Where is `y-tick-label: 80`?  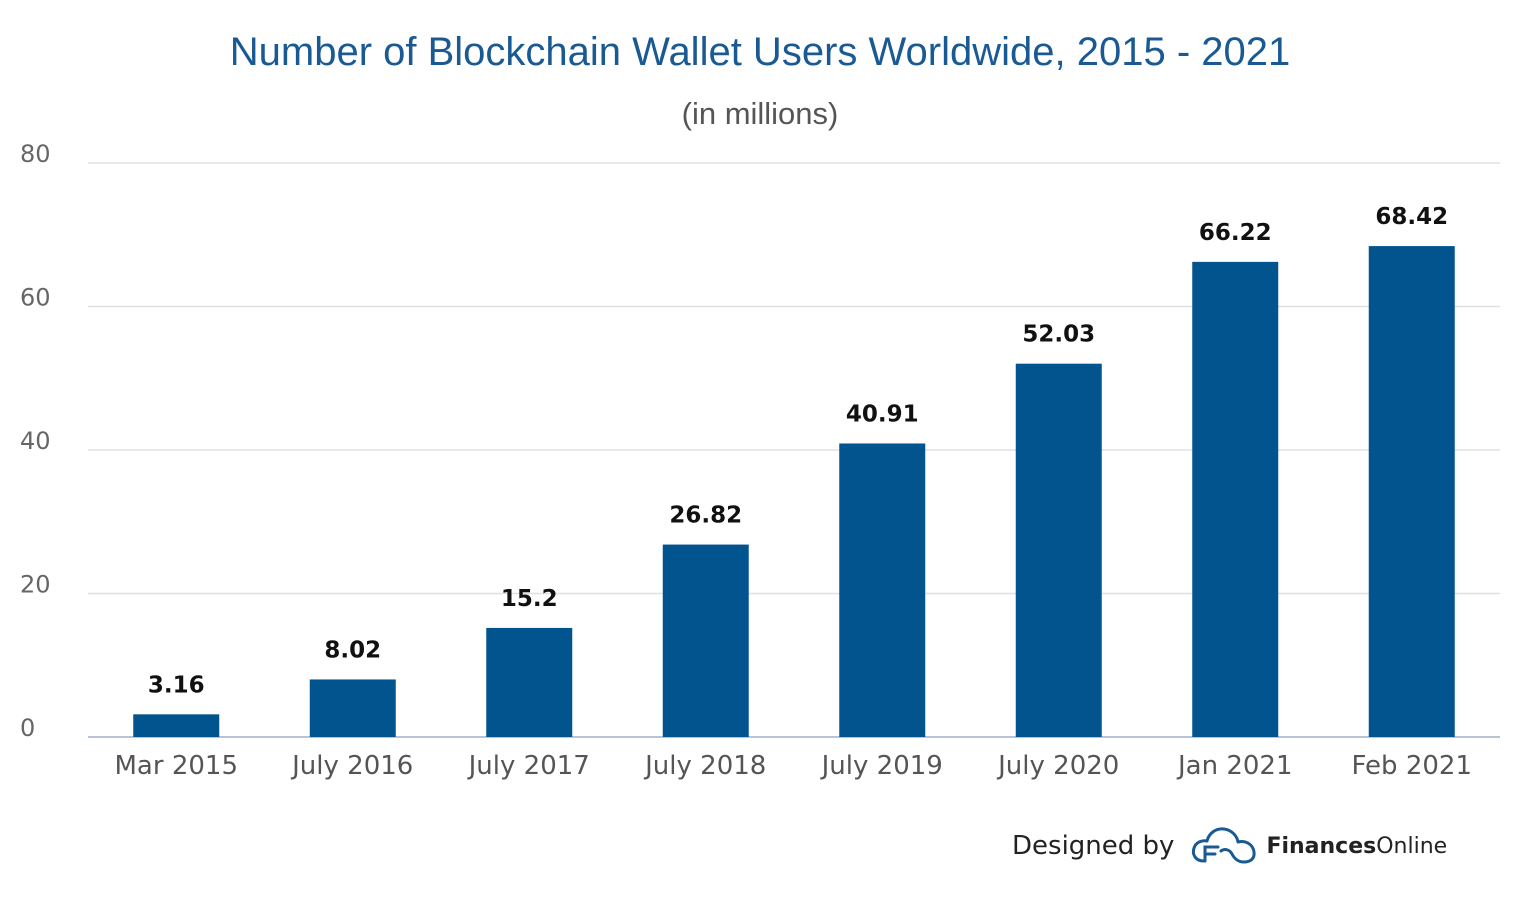
y-tick-label: 80 is located at coordinates (35, 154).